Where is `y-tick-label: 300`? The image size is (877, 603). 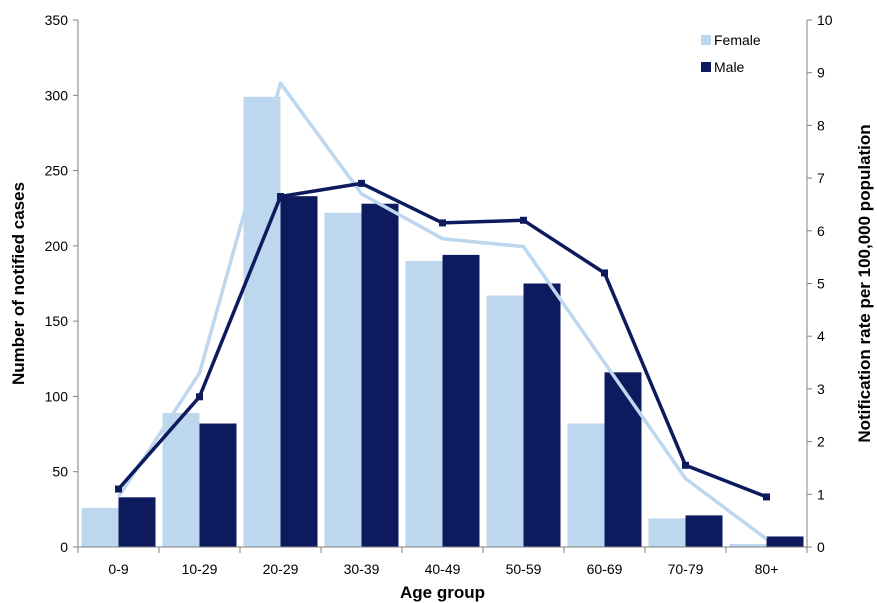
y-tick-label: 300 is located at coordinates (57, 95).